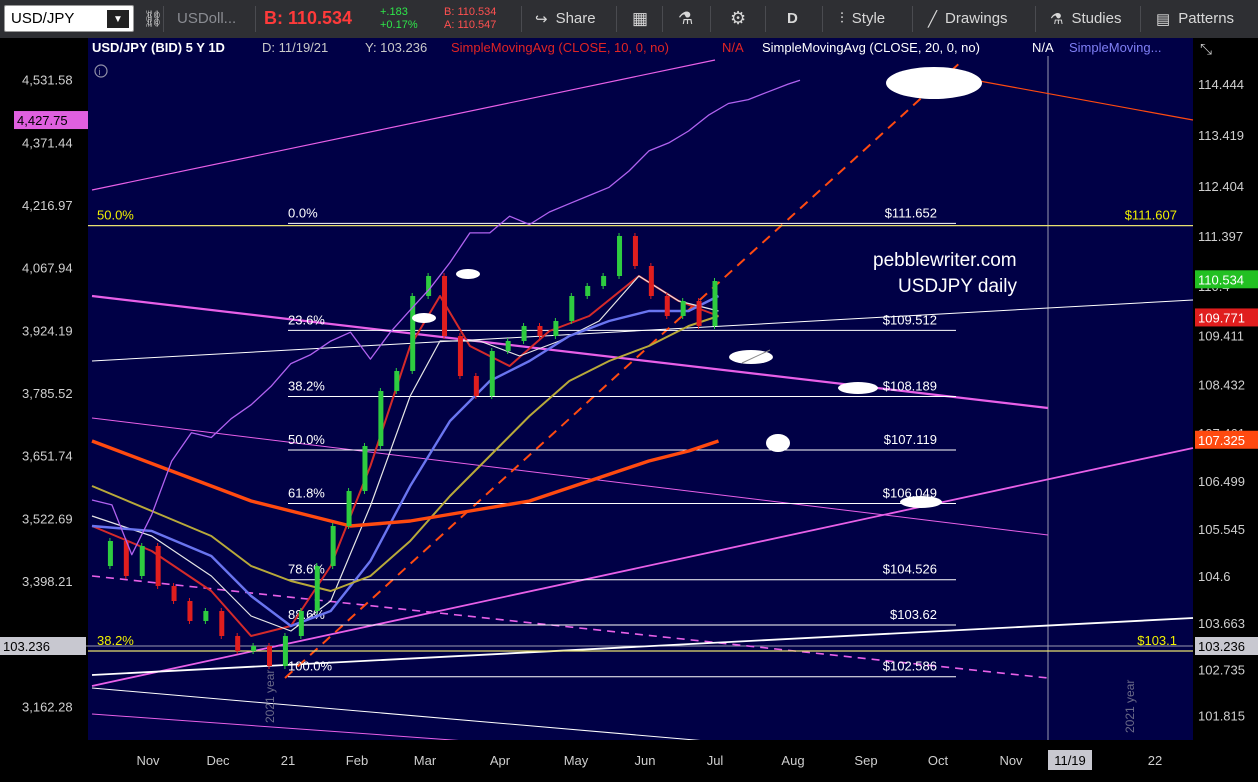  What do you see at coordinates (756, 356) in the screenshot?
I see `annotation-tick` at bounding box center [756, 356].